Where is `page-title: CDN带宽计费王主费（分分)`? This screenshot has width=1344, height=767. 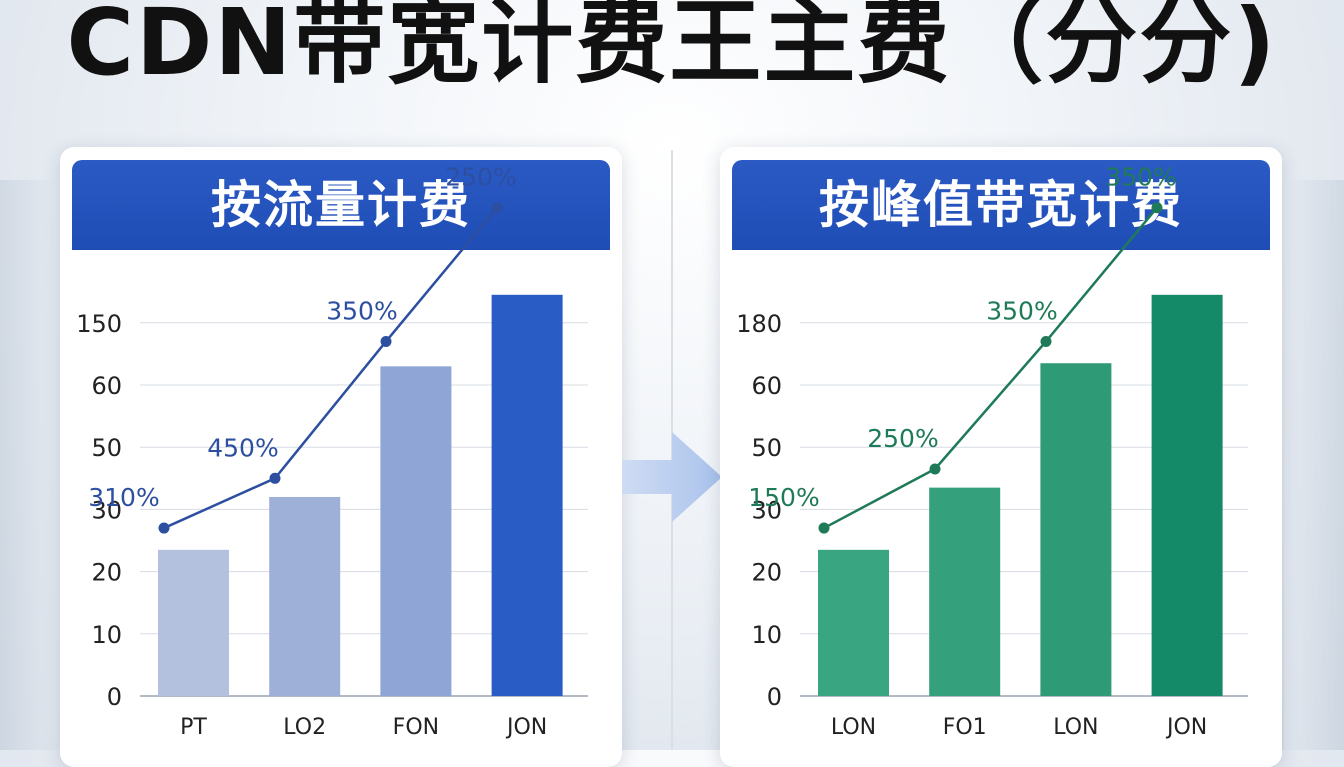
page-title: CDN带宽计费王主费（分分) is located at coordinates (672, 48).